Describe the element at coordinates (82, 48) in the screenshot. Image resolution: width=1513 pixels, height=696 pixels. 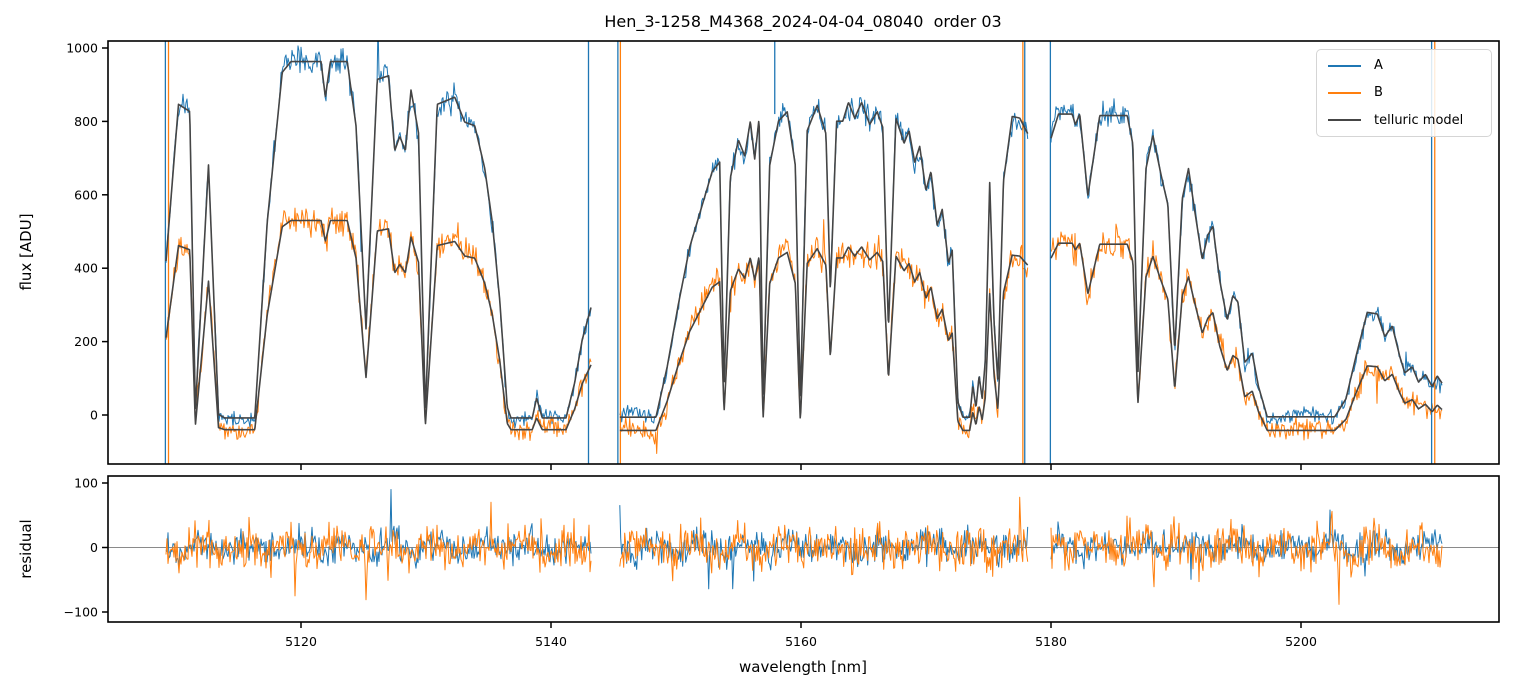
I see `main-y-tick-label: 1000` at that location.